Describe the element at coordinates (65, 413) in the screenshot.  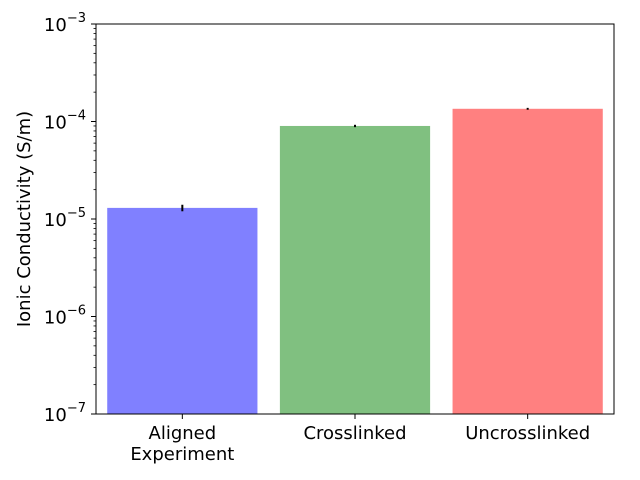
I see `y-tick-label-0: 10⁻⁷` at that location.